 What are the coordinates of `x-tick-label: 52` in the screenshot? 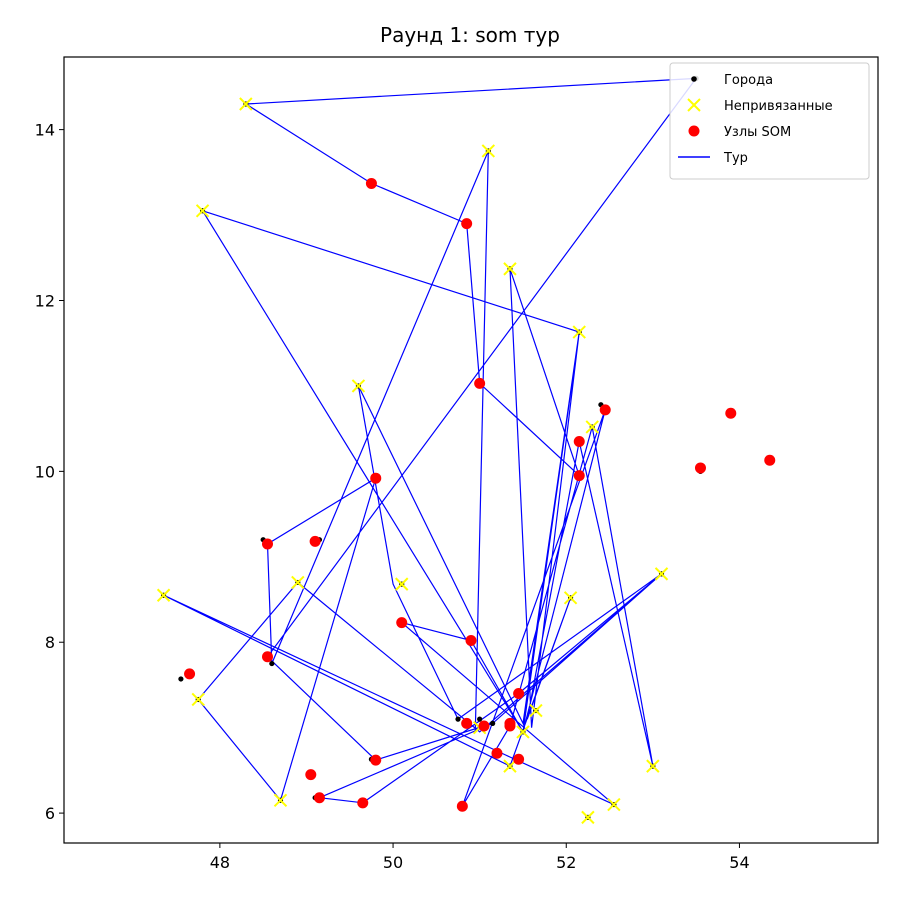 It's located at (566, 862).